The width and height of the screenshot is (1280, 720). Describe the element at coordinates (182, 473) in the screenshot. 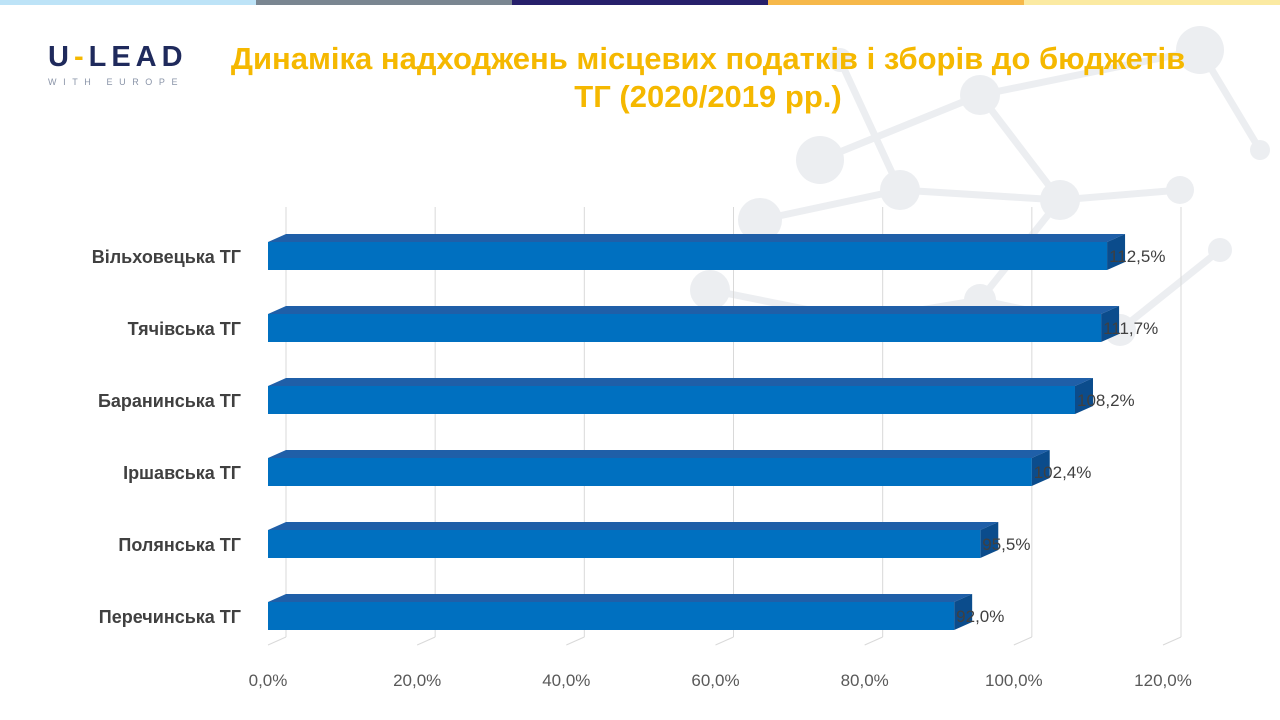

I see `category-label: Іршавська ТГ` at that location.